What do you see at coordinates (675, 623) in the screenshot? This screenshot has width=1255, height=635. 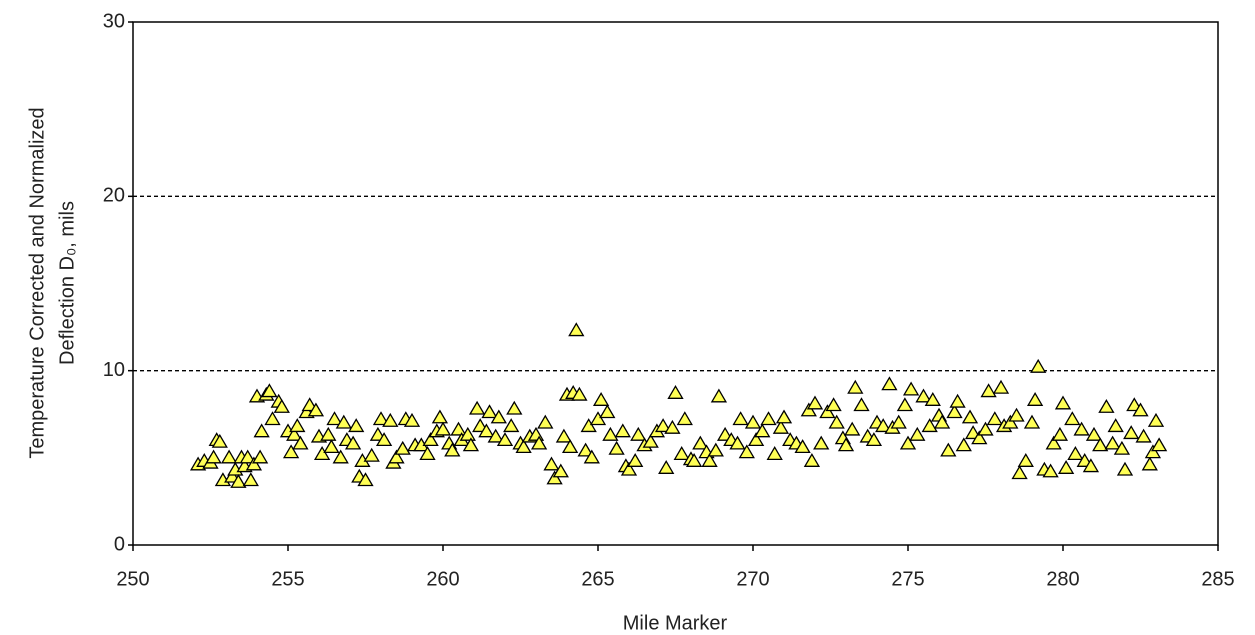 I see `x-axis-label: Mile Marker` at bounding box center [675, 623].